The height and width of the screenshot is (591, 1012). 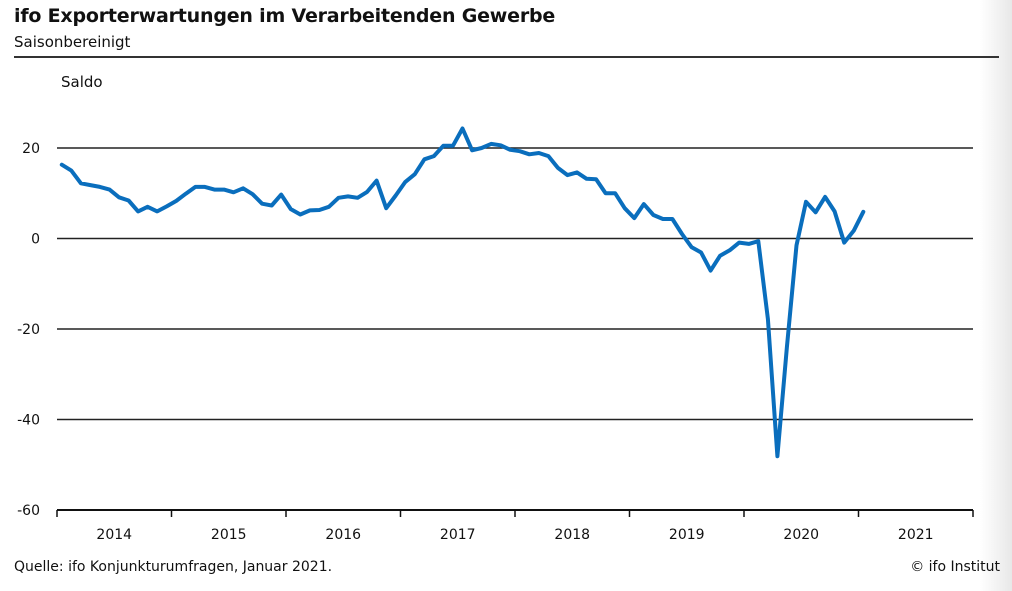 I want to click on page-edge-shadow, so click(x=996, y=295).